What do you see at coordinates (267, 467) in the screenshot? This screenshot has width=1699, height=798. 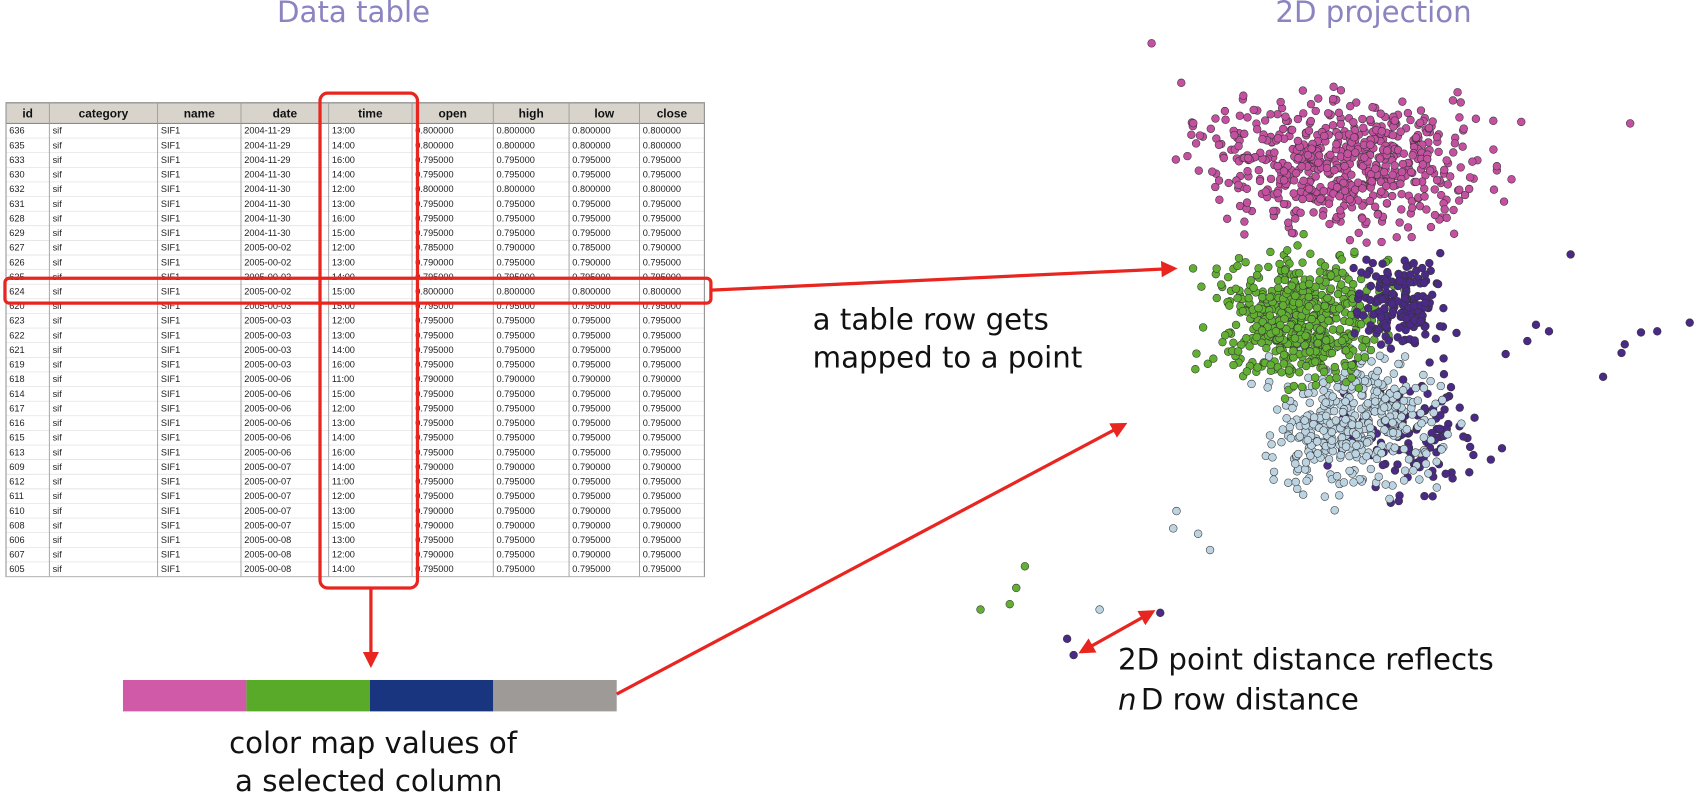 I see `table-cell: 2005-00-07` at bounding box center [267, 467].